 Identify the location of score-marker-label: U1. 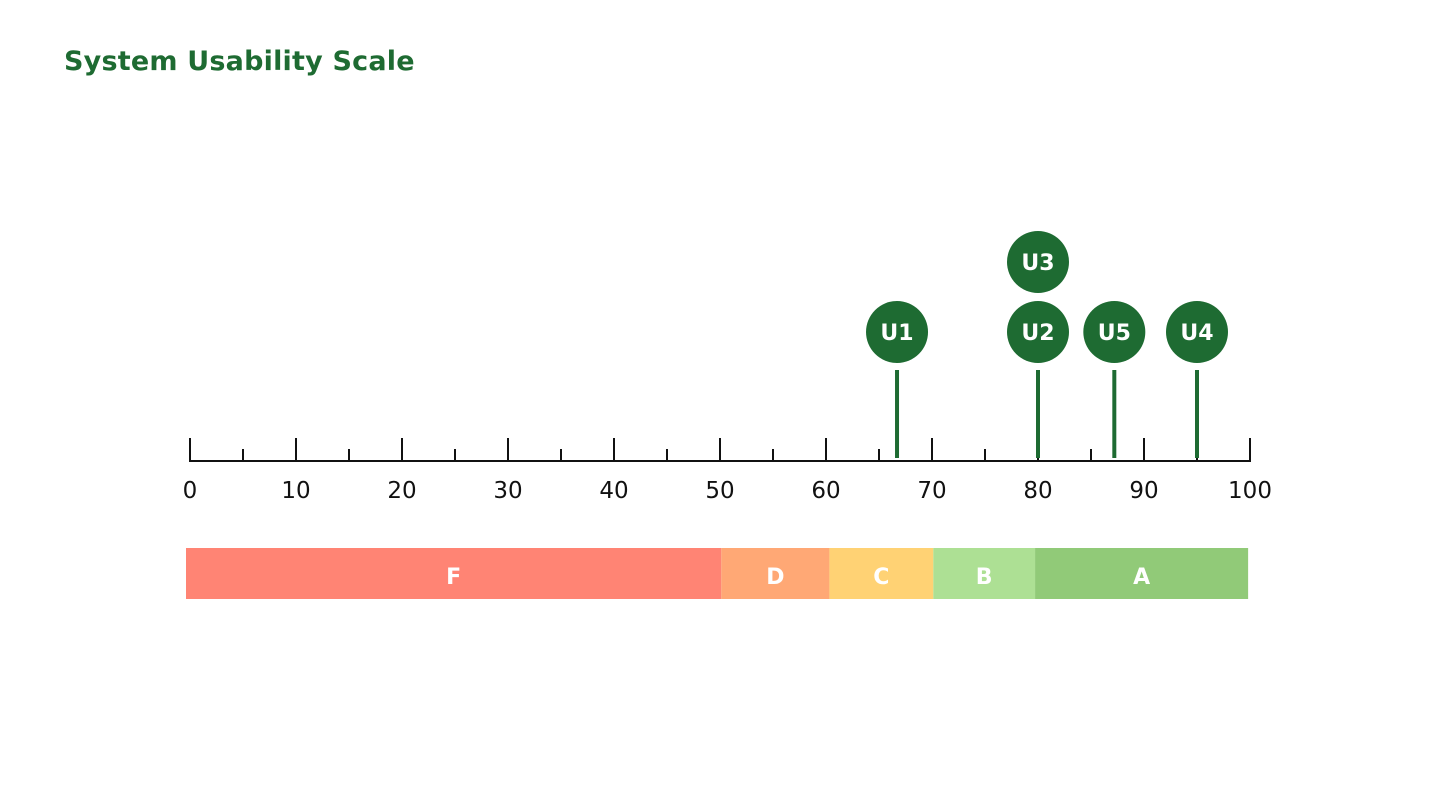
(896, 333).